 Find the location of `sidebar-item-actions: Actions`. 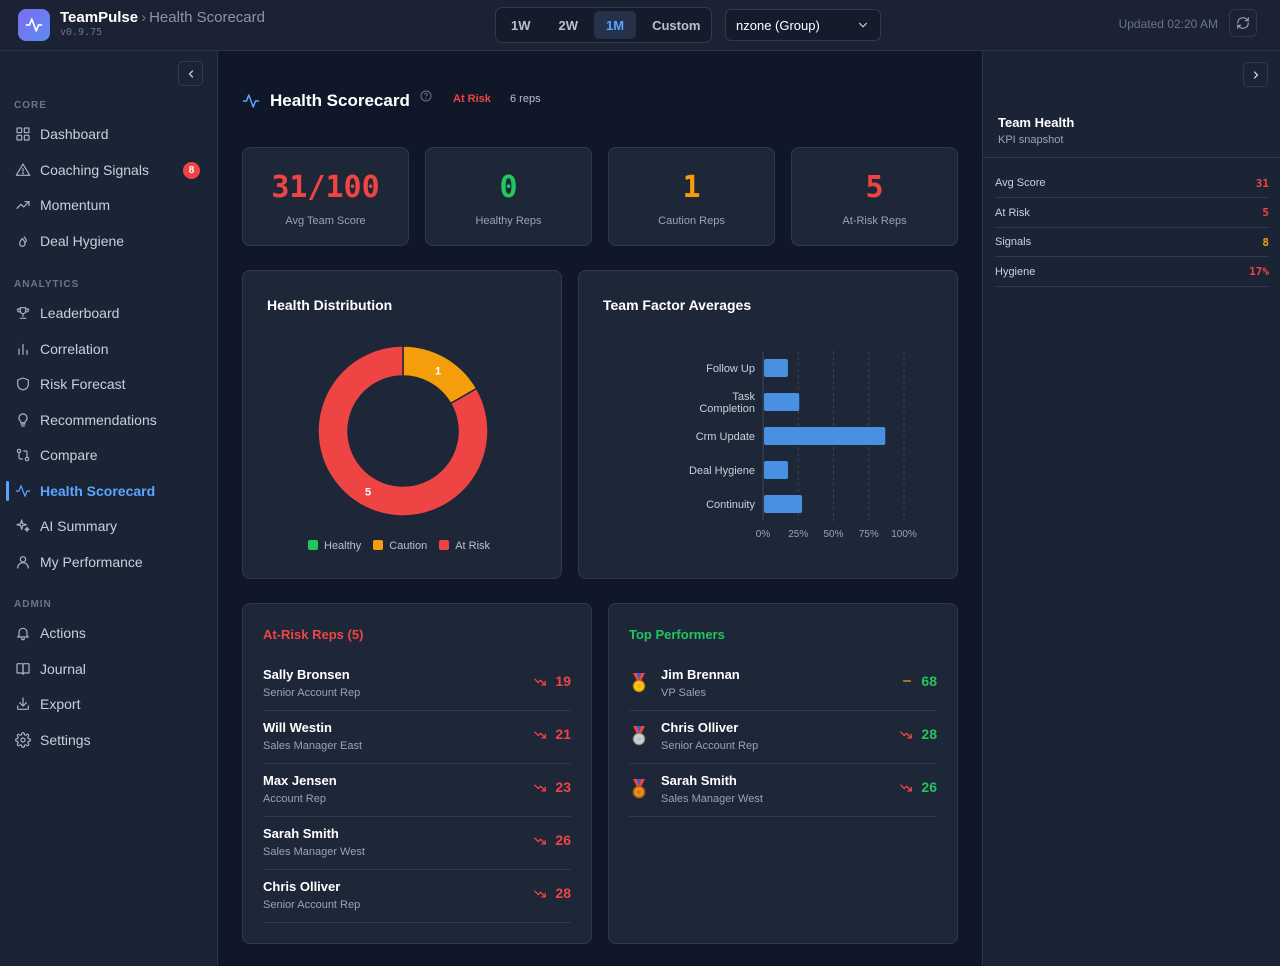

sidebar-item-actions: Actions is located at coordinates (108, 633).